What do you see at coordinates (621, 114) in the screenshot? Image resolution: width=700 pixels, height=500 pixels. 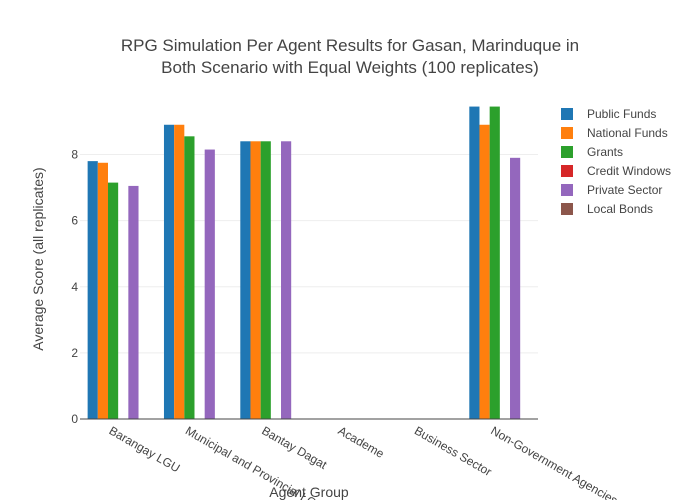 I see `legend-label: Public Funds` at bounding box center [621, 114].